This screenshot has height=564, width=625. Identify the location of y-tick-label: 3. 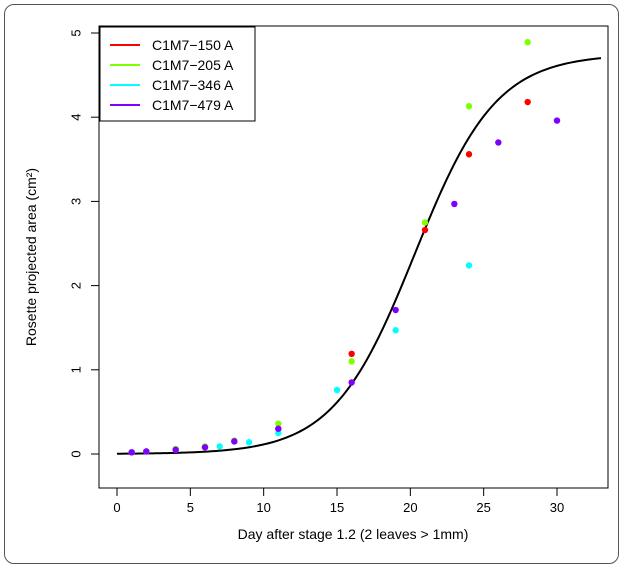
(76, 201).